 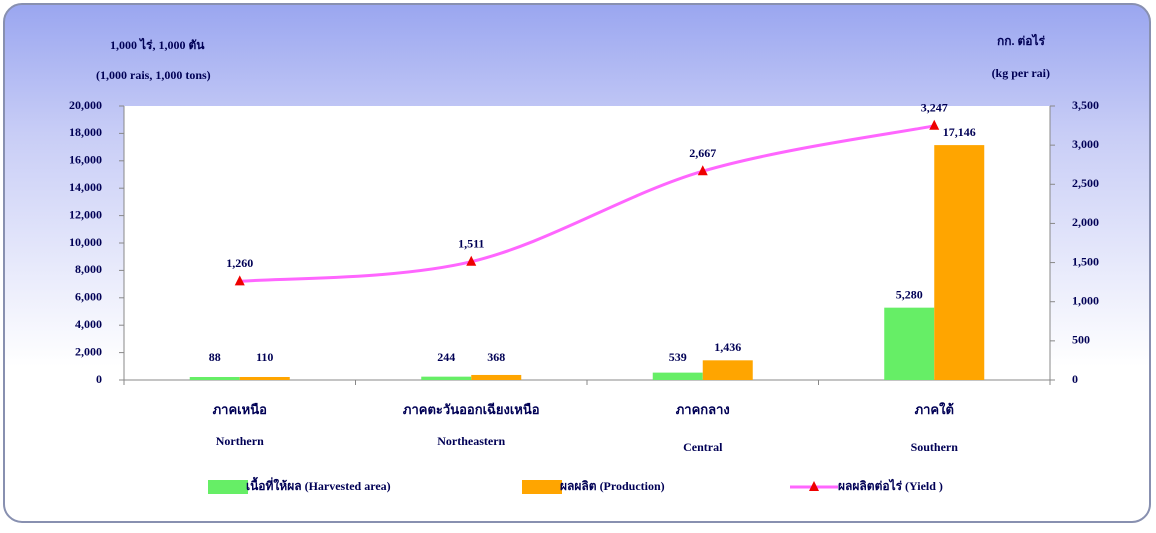 What do you see at coordinates (1081, 340) in the screenshot?
I see `y2-tick-label: 500` at bounding box center [1081, 340].